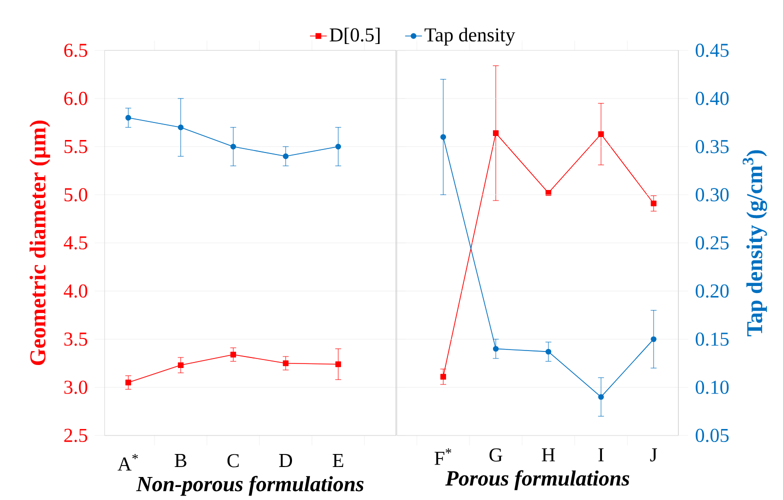  Describe the element at coordinates (180, 461) in the screenshot. I see `x-tick-label: B` at that location.